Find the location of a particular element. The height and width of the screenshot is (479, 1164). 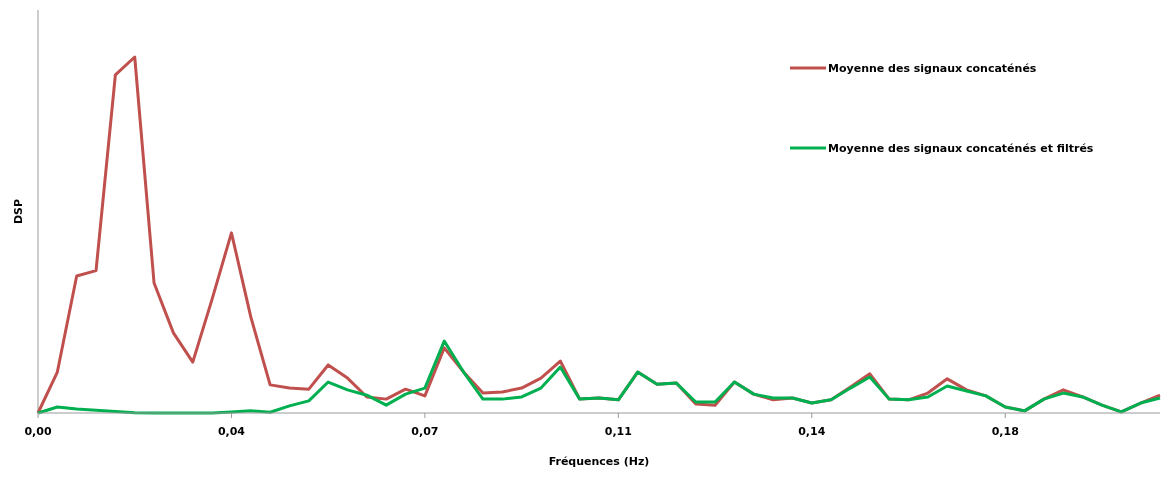

x-axis-title: Fréquences (Hz) is located at coordinates (599, 461).